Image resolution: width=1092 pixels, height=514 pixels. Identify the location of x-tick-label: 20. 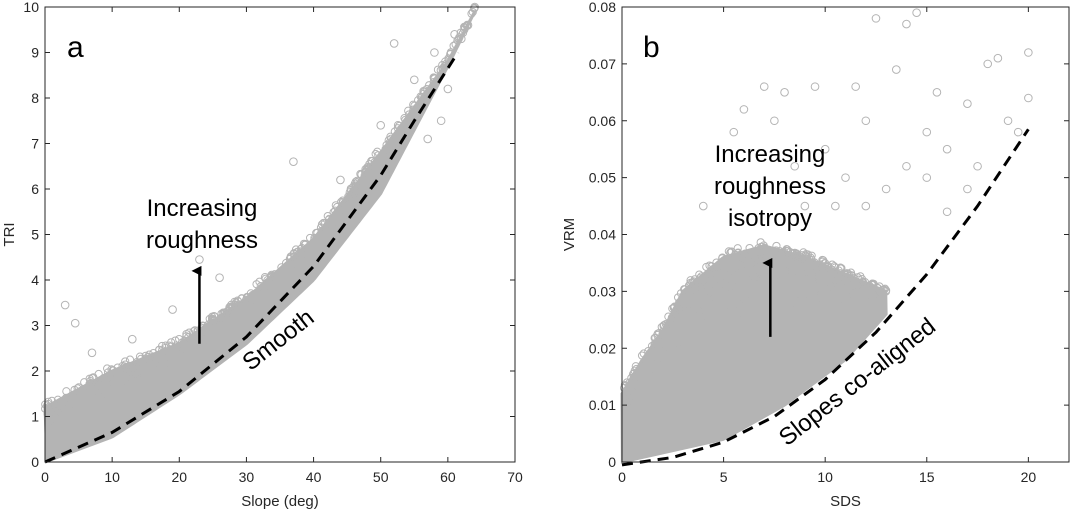
(179, 477).